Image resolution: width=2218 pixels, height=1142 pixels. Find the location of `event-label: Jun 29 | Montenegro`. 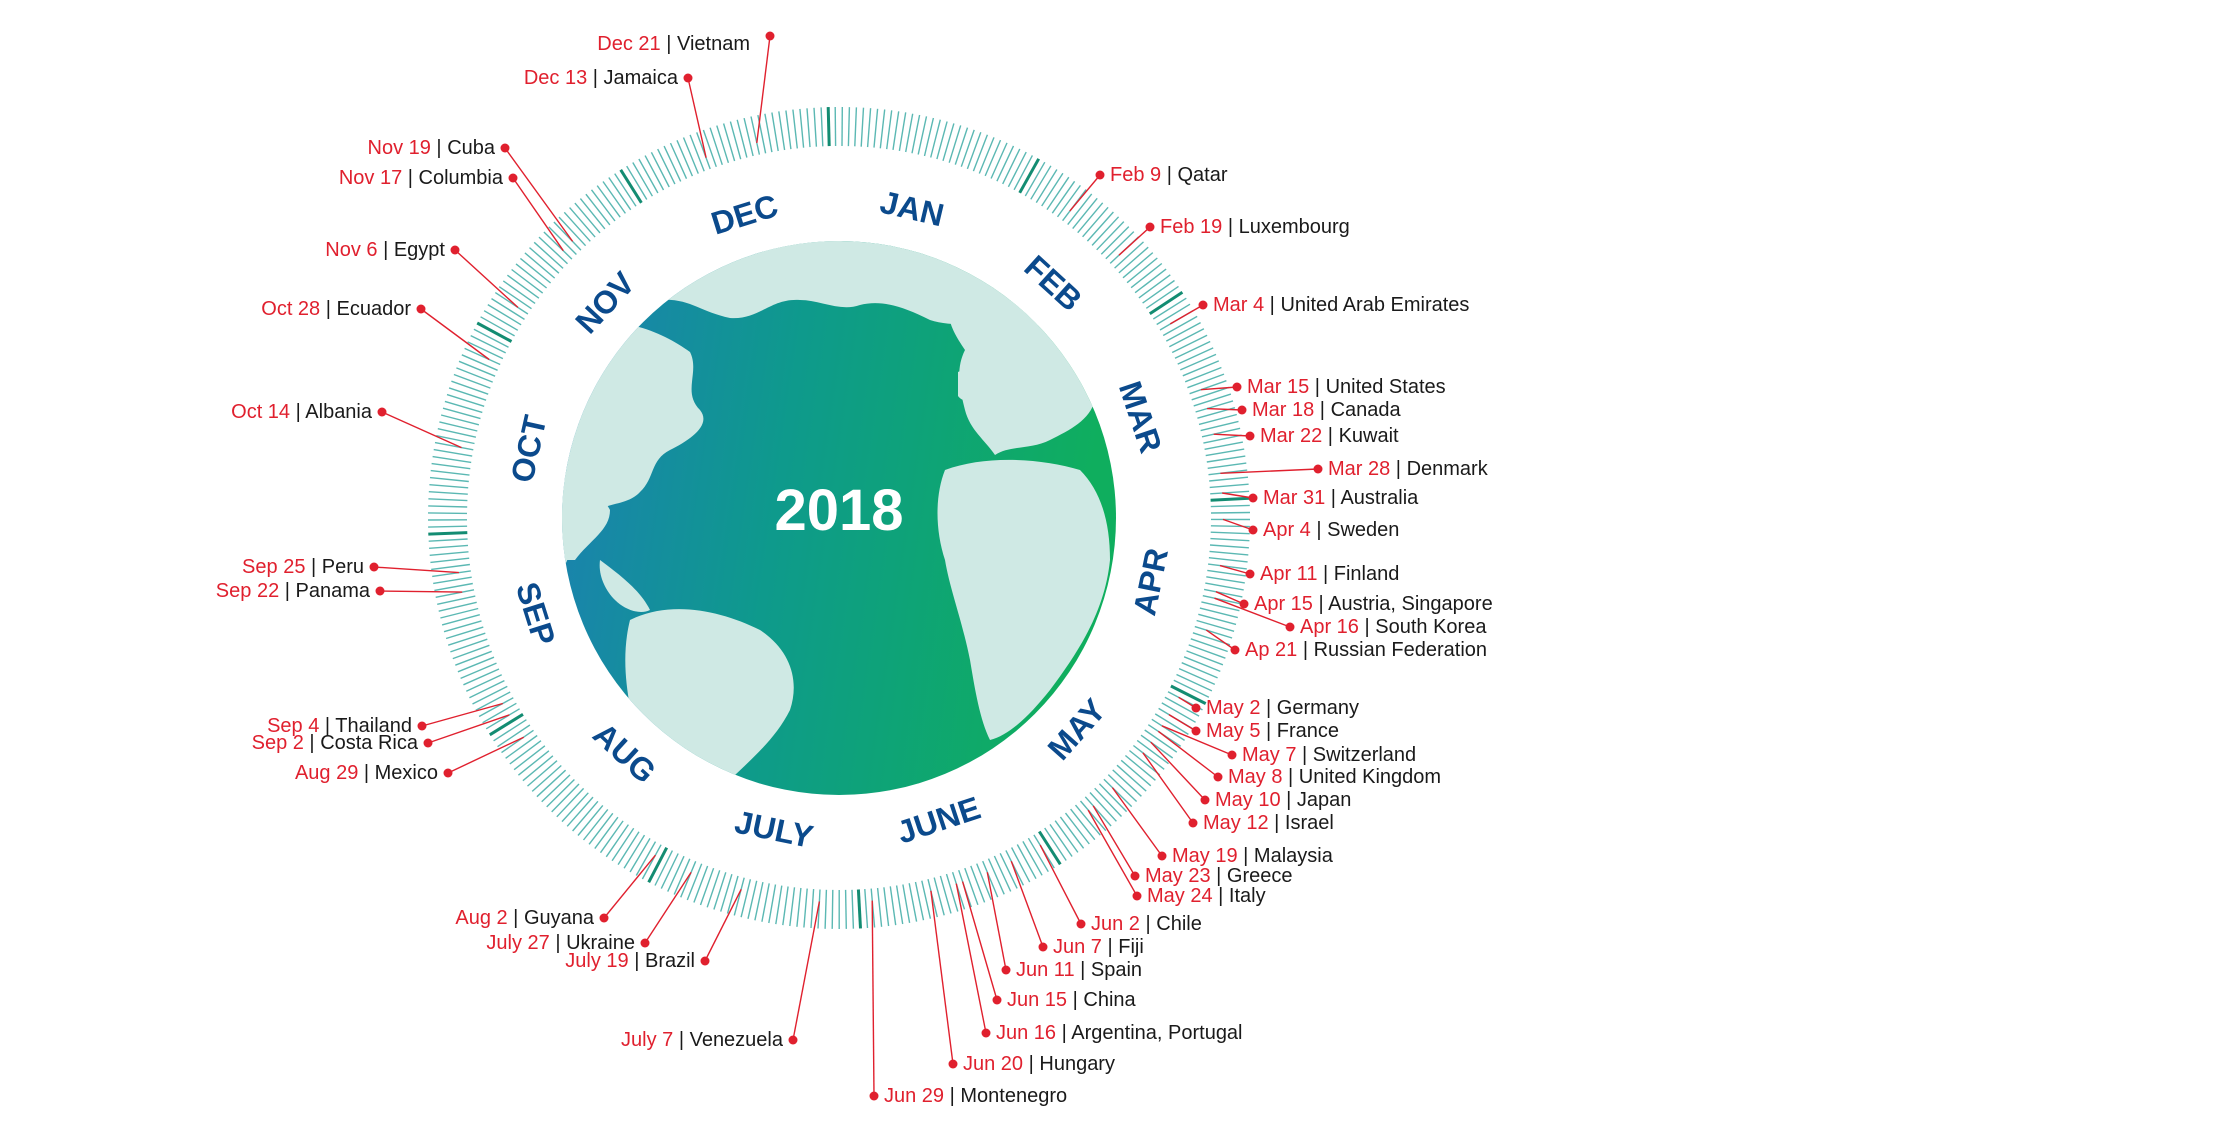

event-label: Jun 29 | Montenegro is located at coordinates (975, 1096).